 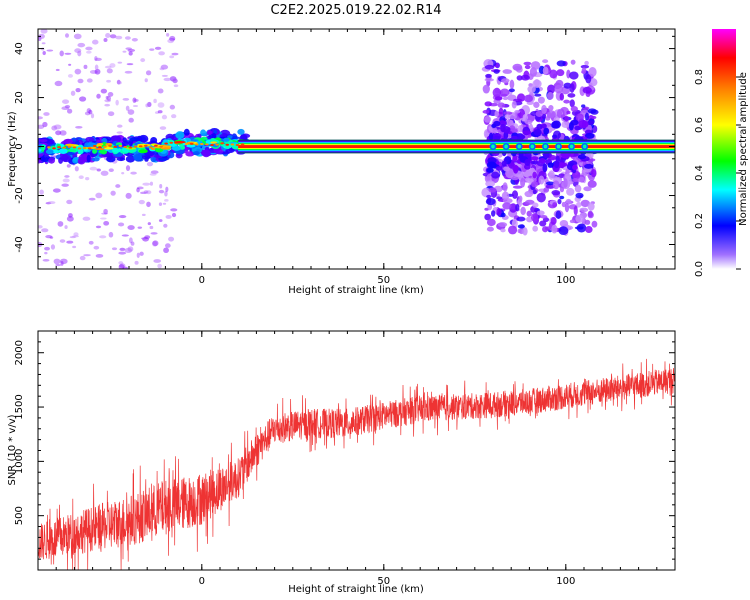 I want to click on y-tick-label: 20, so click(x=19, y=97).